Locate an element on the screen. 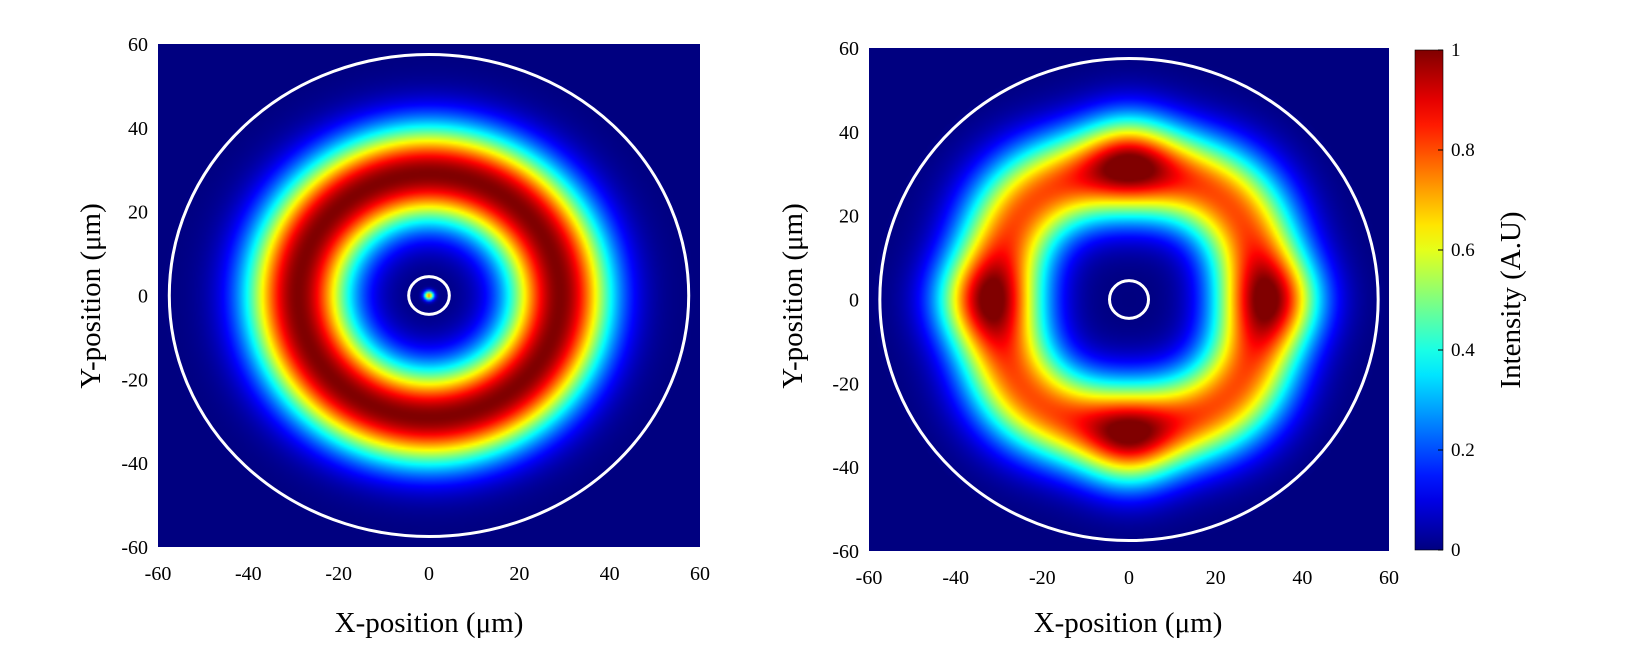 Image resolution: width=1638 pixels, height=672 pixels. right-y-tick-label: 40 is located at coordinates (849, 133).